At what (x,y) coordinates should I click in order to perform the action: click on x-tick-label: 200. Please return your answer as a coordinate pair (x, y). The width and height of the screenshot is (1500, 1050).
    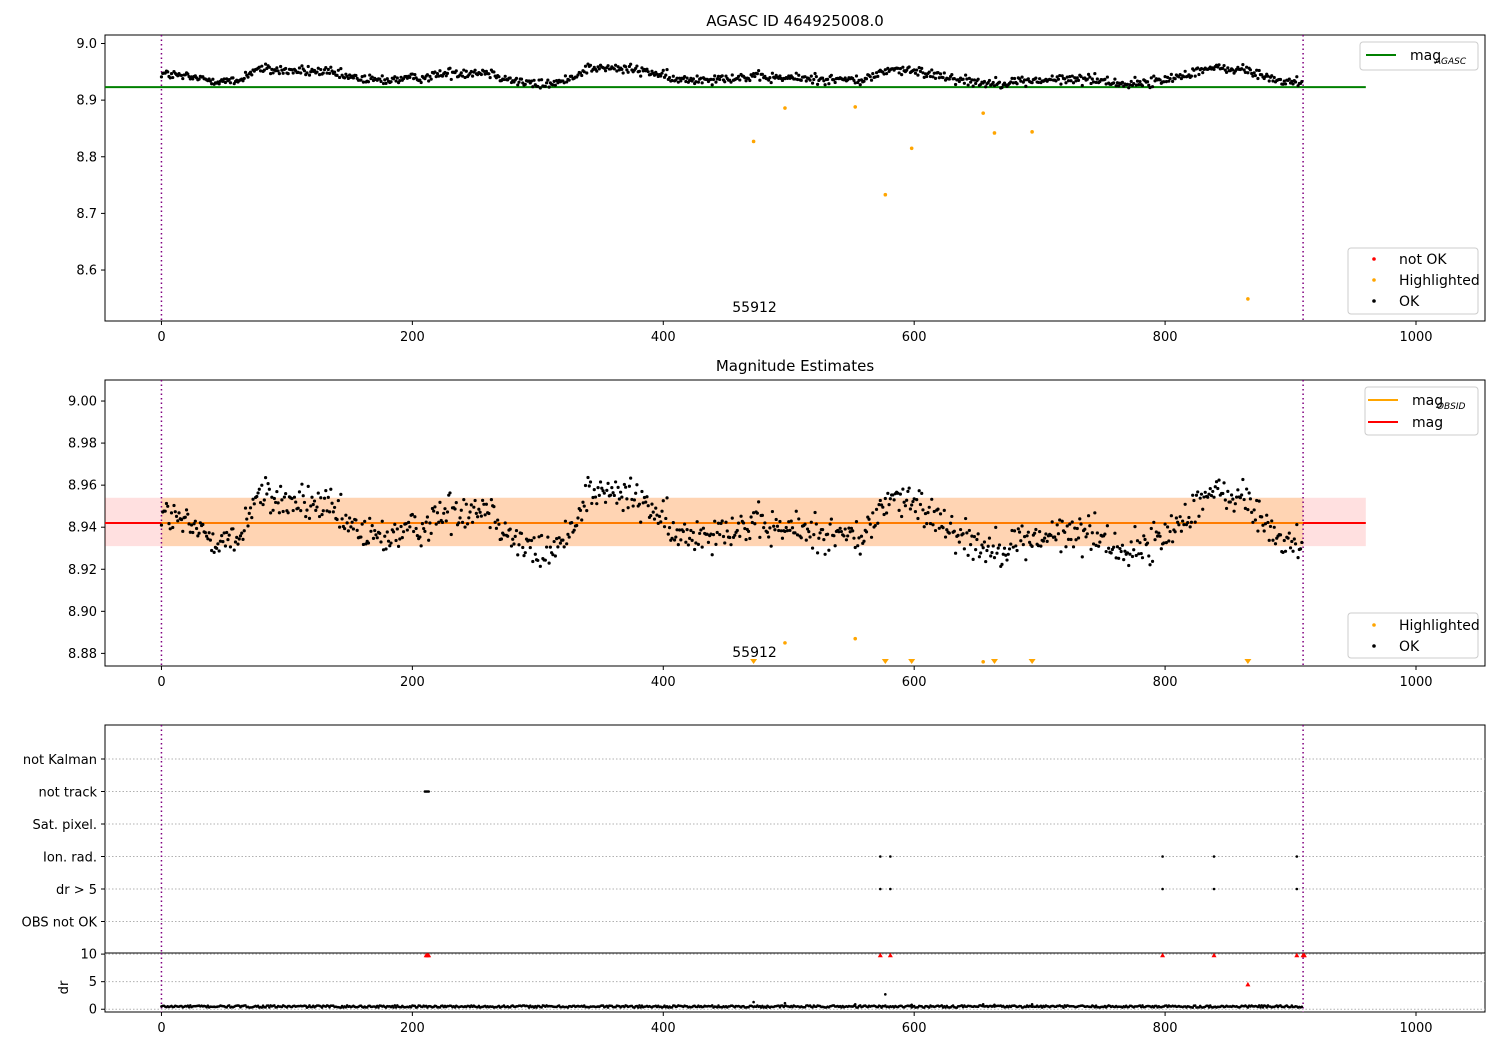
    Looking at the image, I should click on (412, 337).